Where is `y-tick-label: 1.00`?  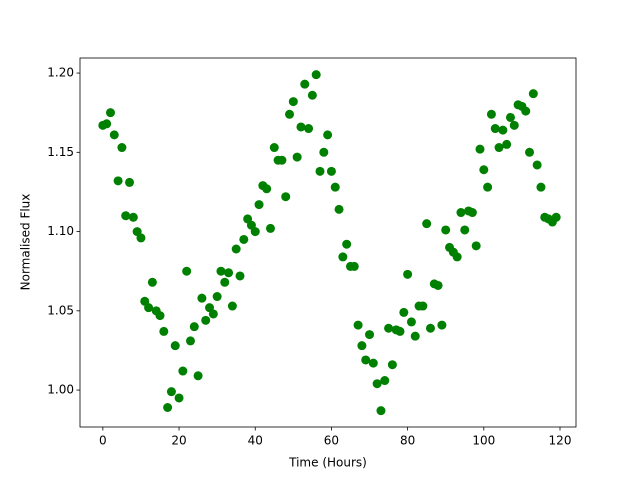 y-tick-label: 1.00 is located at coordinates (60, 390).